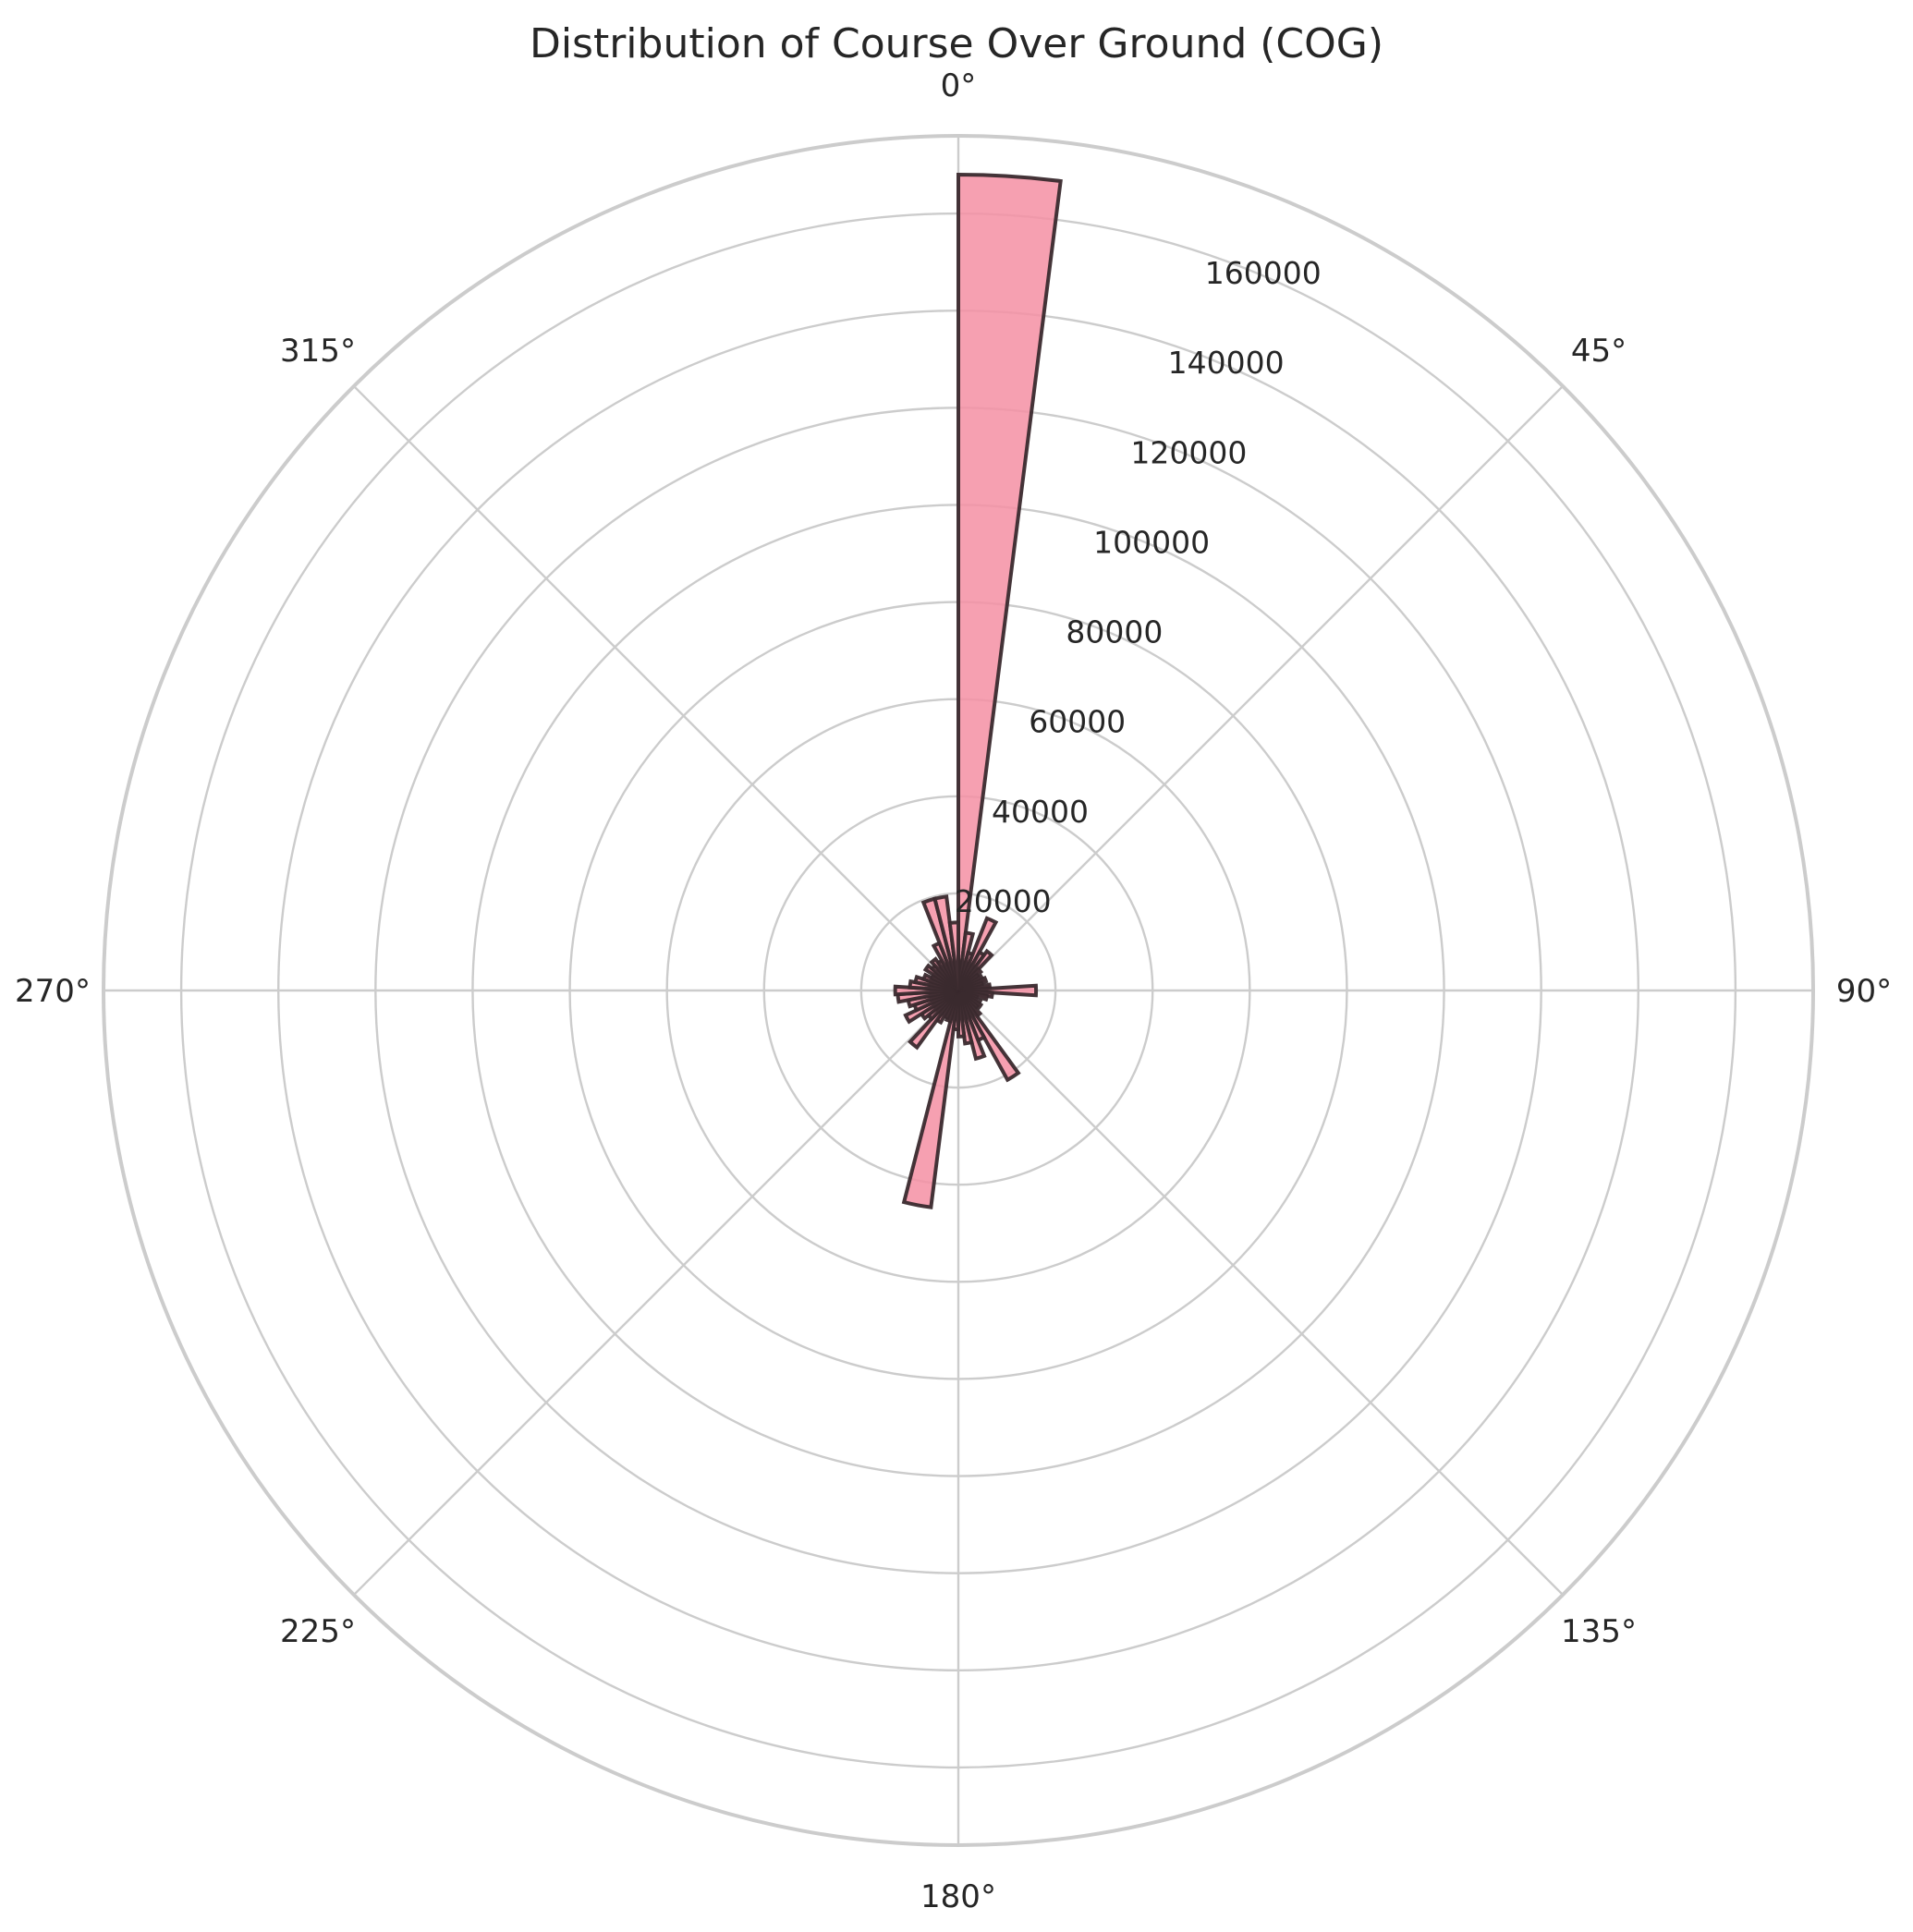  What do you see at coordinates (1114, 632) in the screenshot?
I see `radial-tick-label-80000: 80000` at bounding box center [1114, 632].